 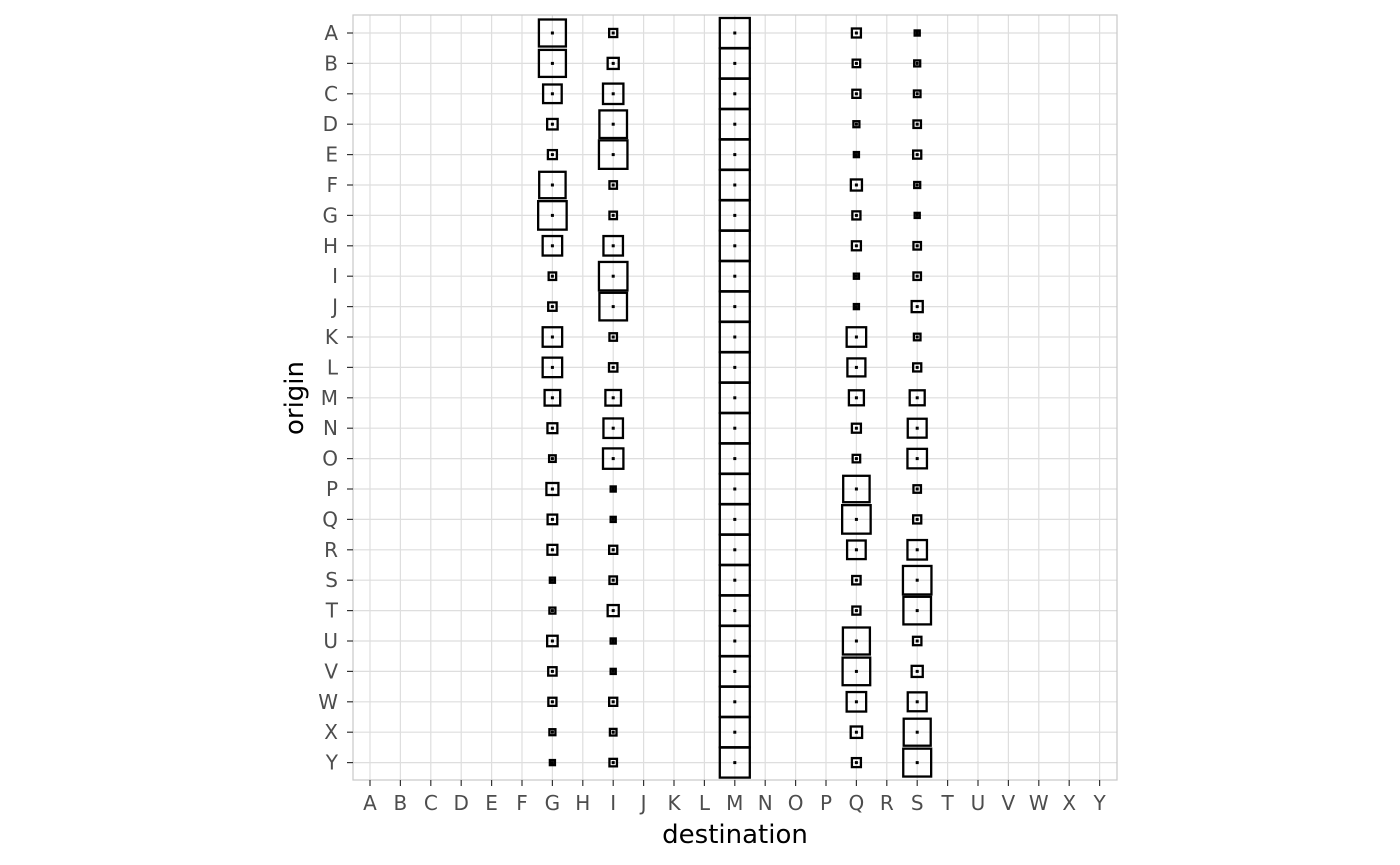 What do you see at coordinates (552, 397) in the screenshot?
I see `tile-M-G` at bounding box center [552, 397].